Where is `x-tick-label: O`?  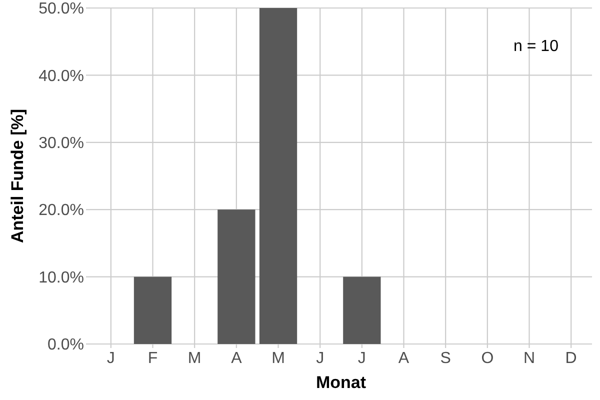 x-tick-label: O is located at coordinates (487, 358).